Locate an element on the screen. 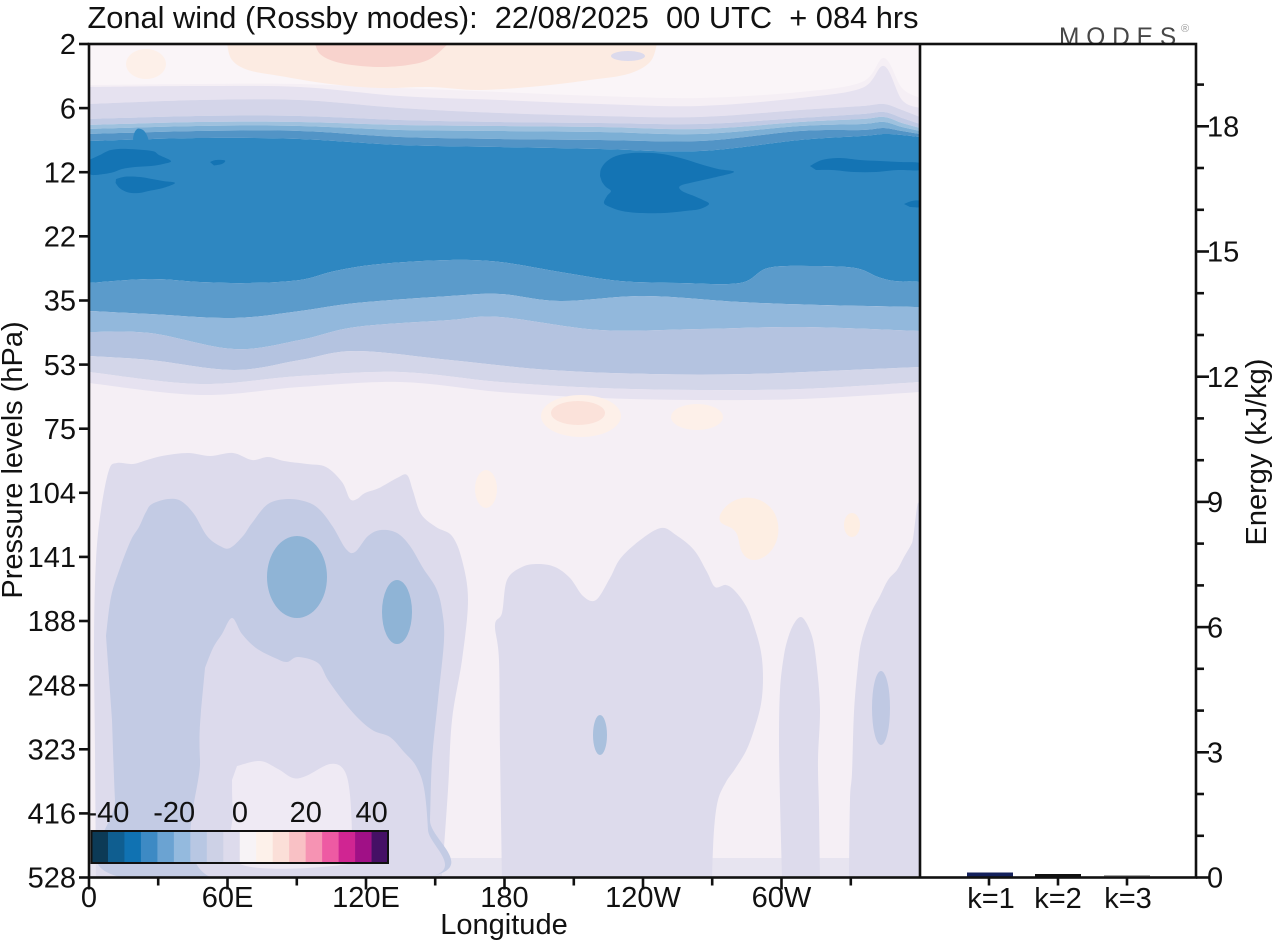 This screenshot has height=942, width=1280. svg-text: Longitude is located at coordinates (503, 925).